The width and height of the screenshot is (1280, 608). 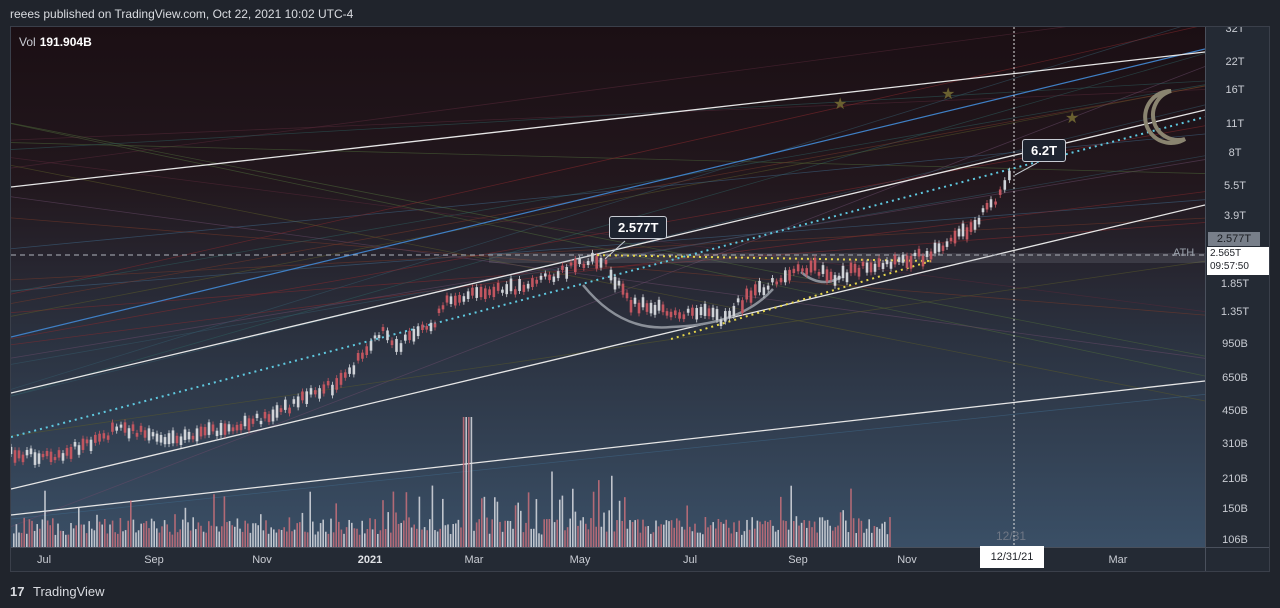 I want to click on callout-left: 2.577T, so click(x=638, y=227).